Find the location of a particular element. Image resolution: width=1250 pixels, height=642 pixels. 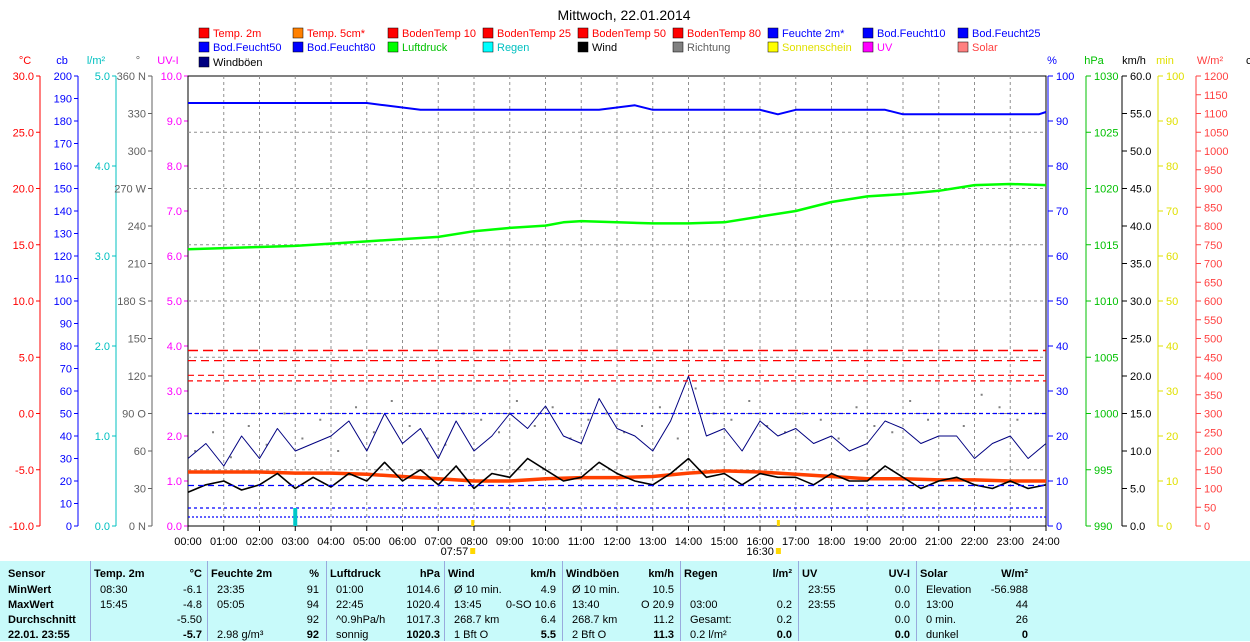

axis-tick-cb: 150 is located at coordinates (63, 190).